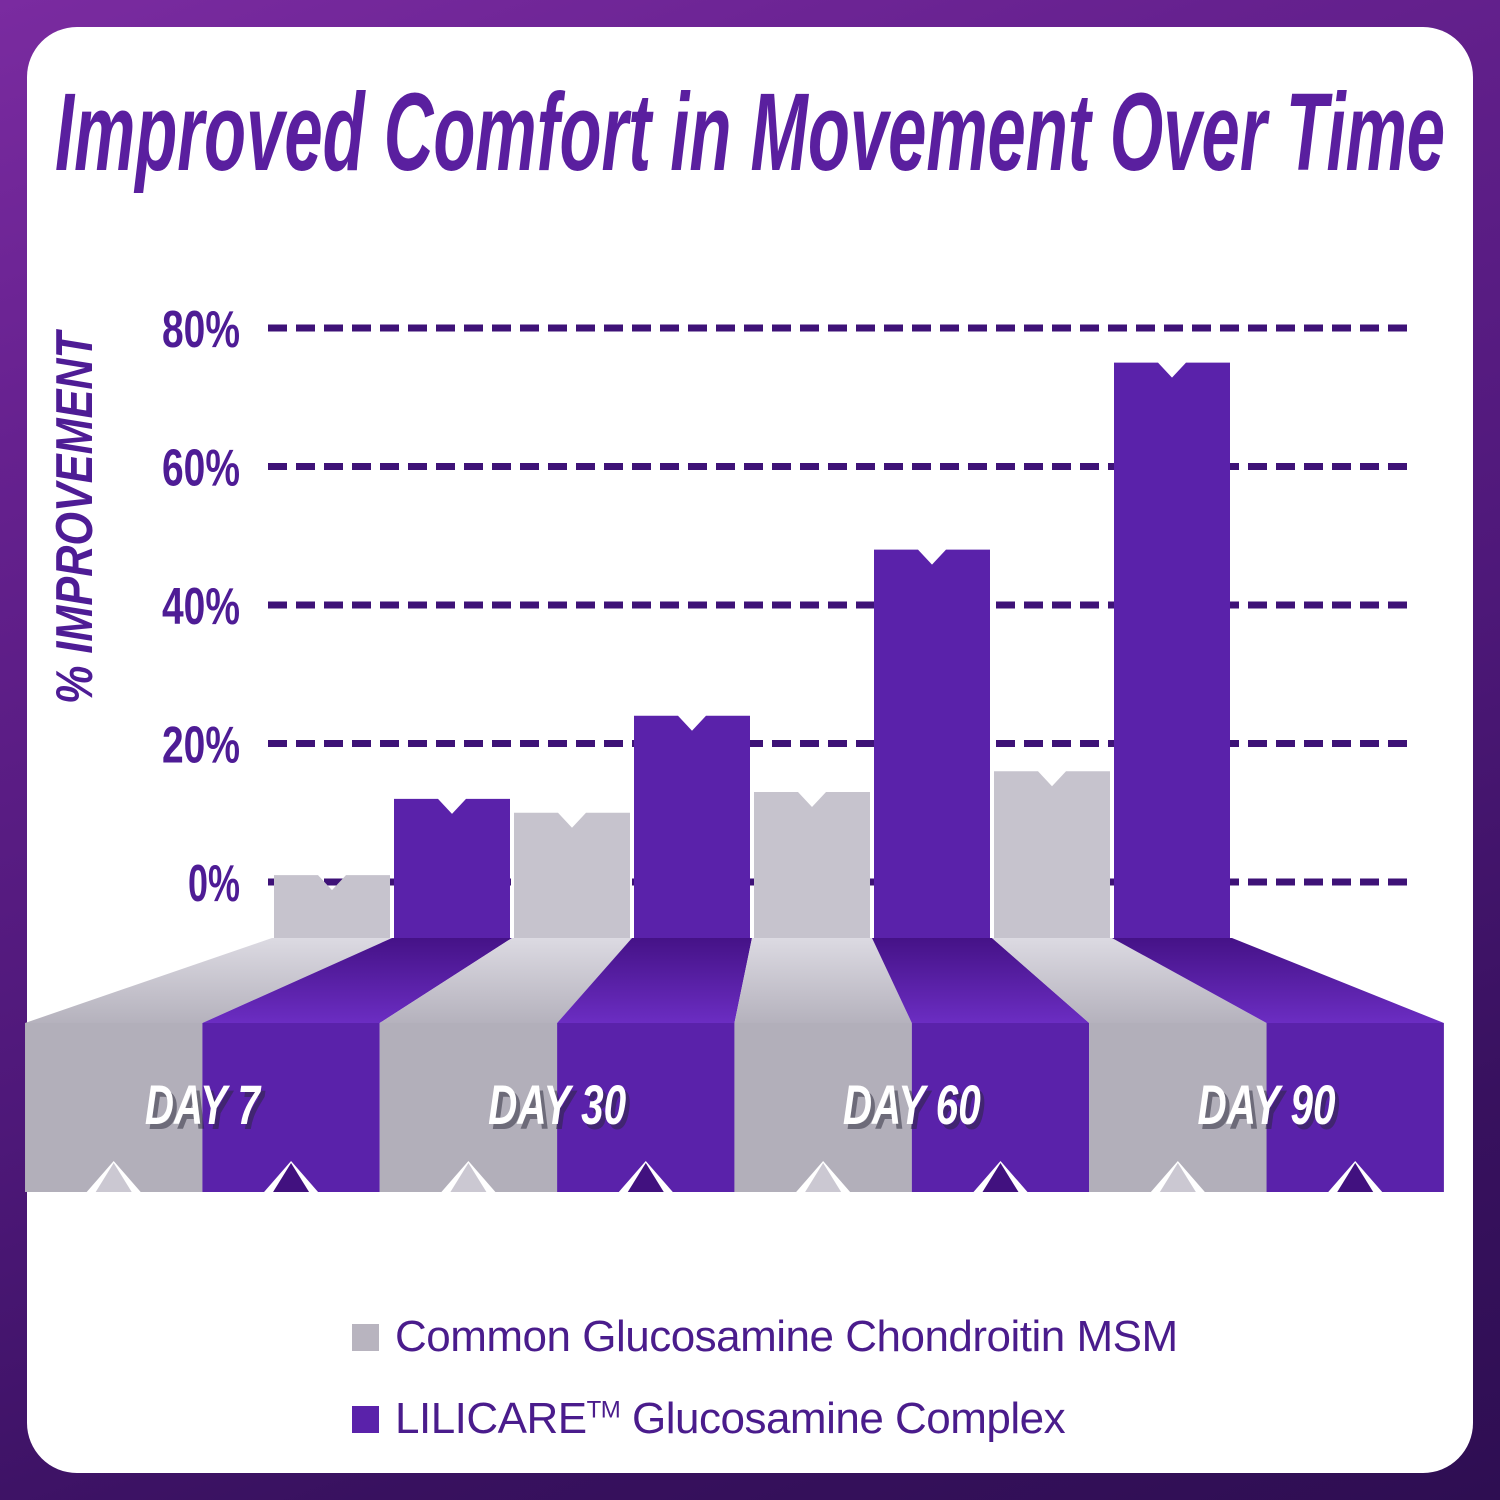 The height and width of the screenshot is (1500, 1500). Describe the element at coordinates (365, 1419) in the screenshot. I see `purple-swatch-icon` at that location.